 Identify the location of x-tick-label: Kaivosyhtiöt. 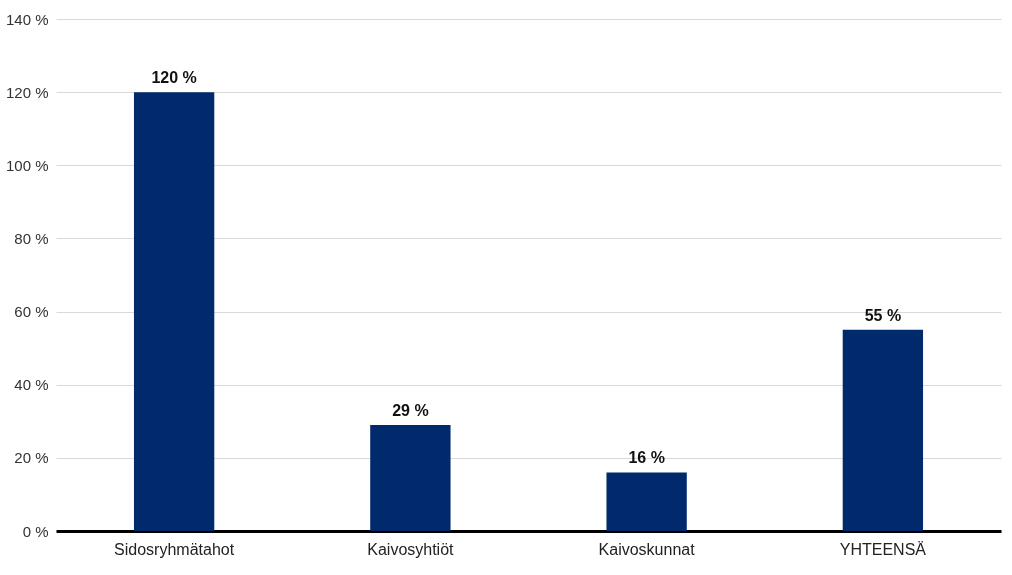
(411, 549).